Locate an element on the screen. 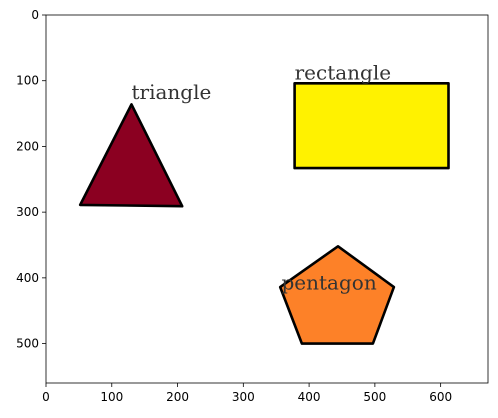  x-tick-label: 100 is located at coordinates (111, 397).